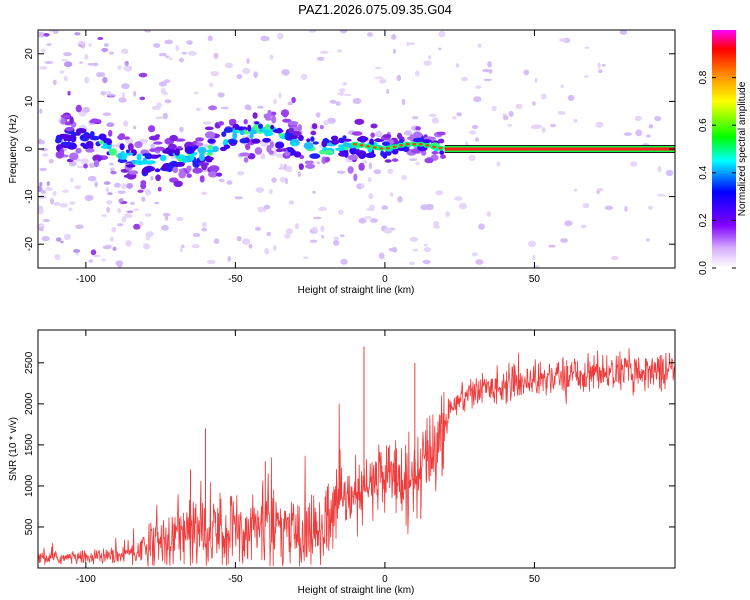 The width and height of the screenshot is (750, 600). Describe the element at coordinates (29, 485) in the screenshot. I see `y-tick-label: 1000` at that location.